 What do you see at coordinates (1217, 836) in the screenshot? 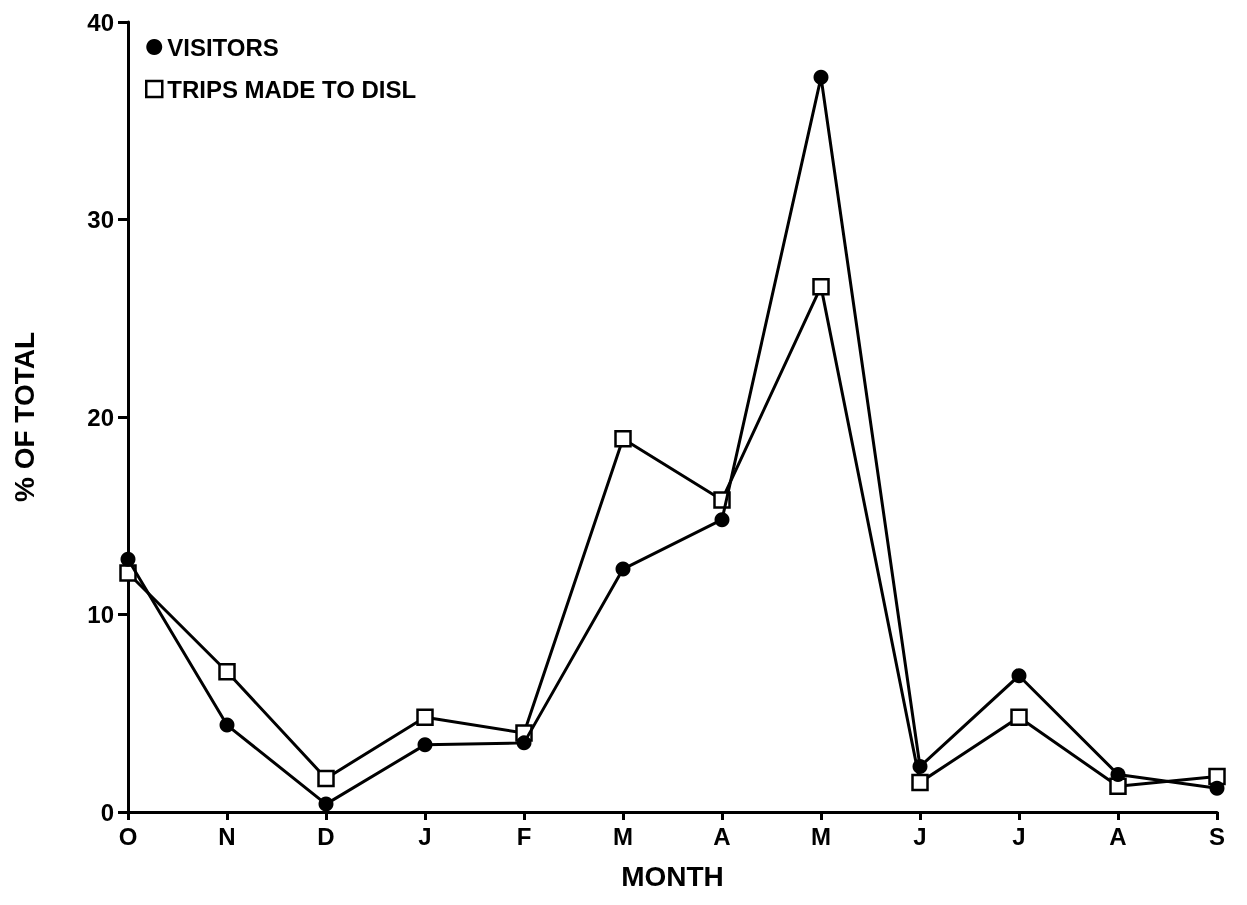
I see `x-tick-label: S` at bounding box center [1217, 836].